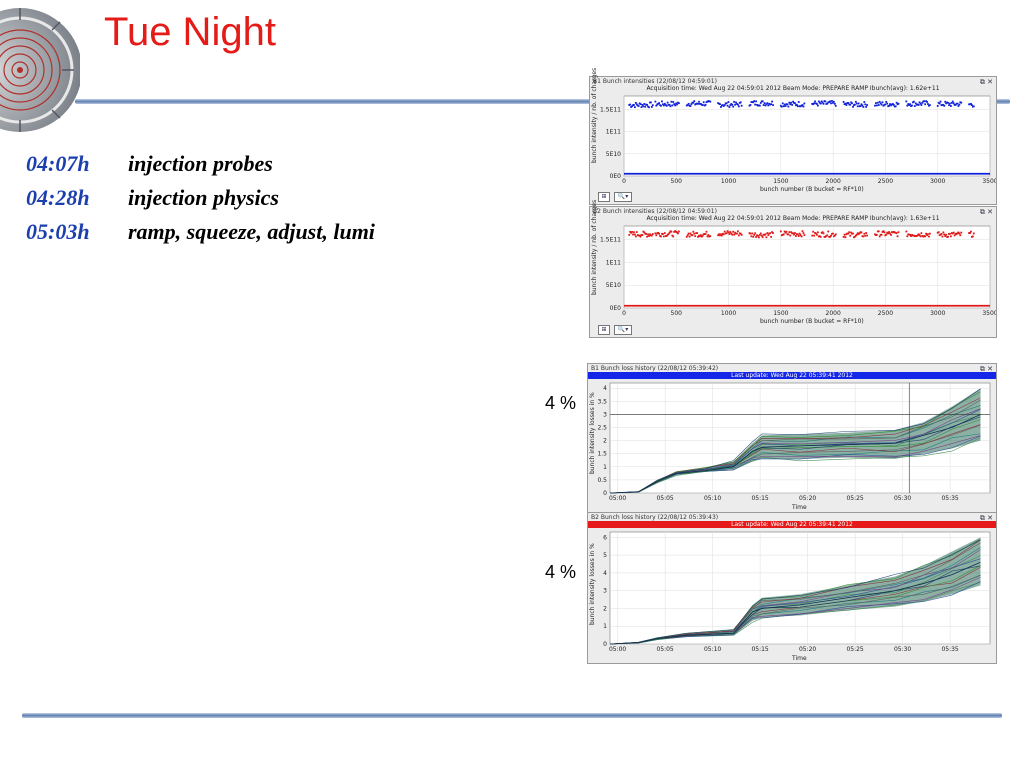 The width and height of the screenshot is (1024, 768). Describe the element at coordinates (795, 603) in the screenshot. I see `median-loss-line` at that location.